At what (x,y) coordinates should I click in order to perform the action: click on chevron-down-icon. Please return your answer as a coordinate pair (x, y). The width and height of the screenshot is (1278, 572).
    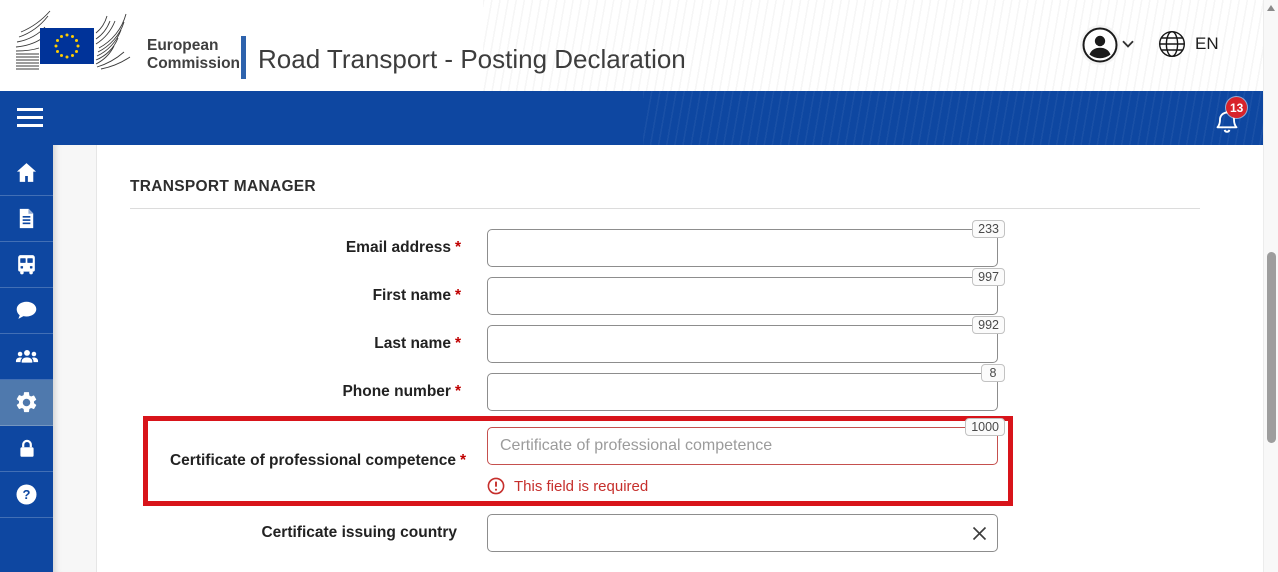
    Looking at the image, I should click on (1128, 44).